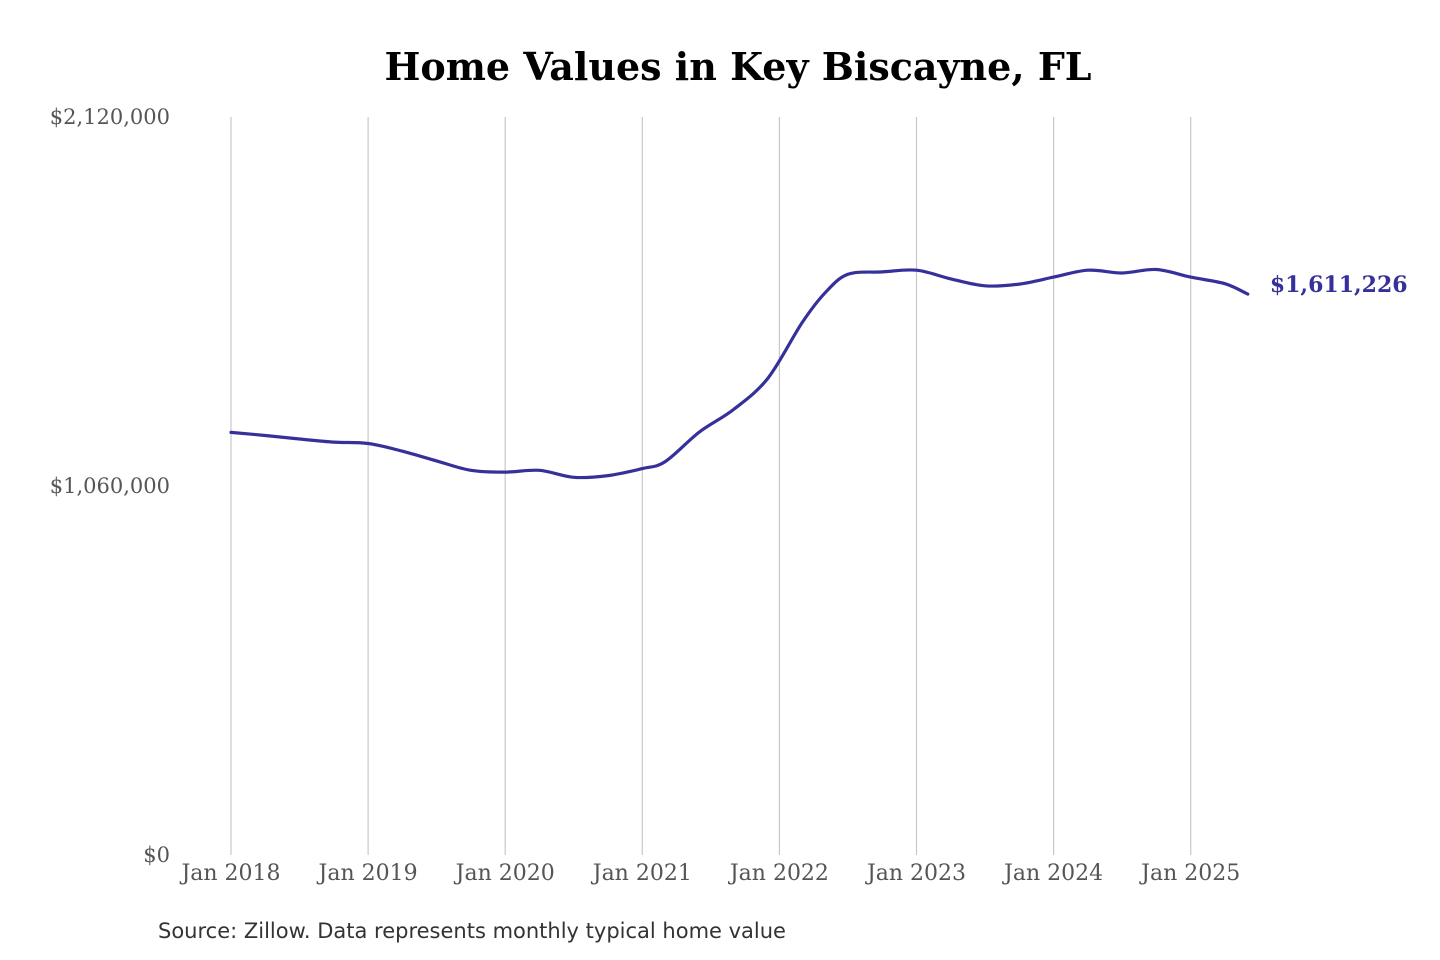 The height and width of the screenshot is (960, 1440). Describe the element at coordinates (641, 873) in the screenshot. I see `x-tick-label: Jan 2021` at that location.